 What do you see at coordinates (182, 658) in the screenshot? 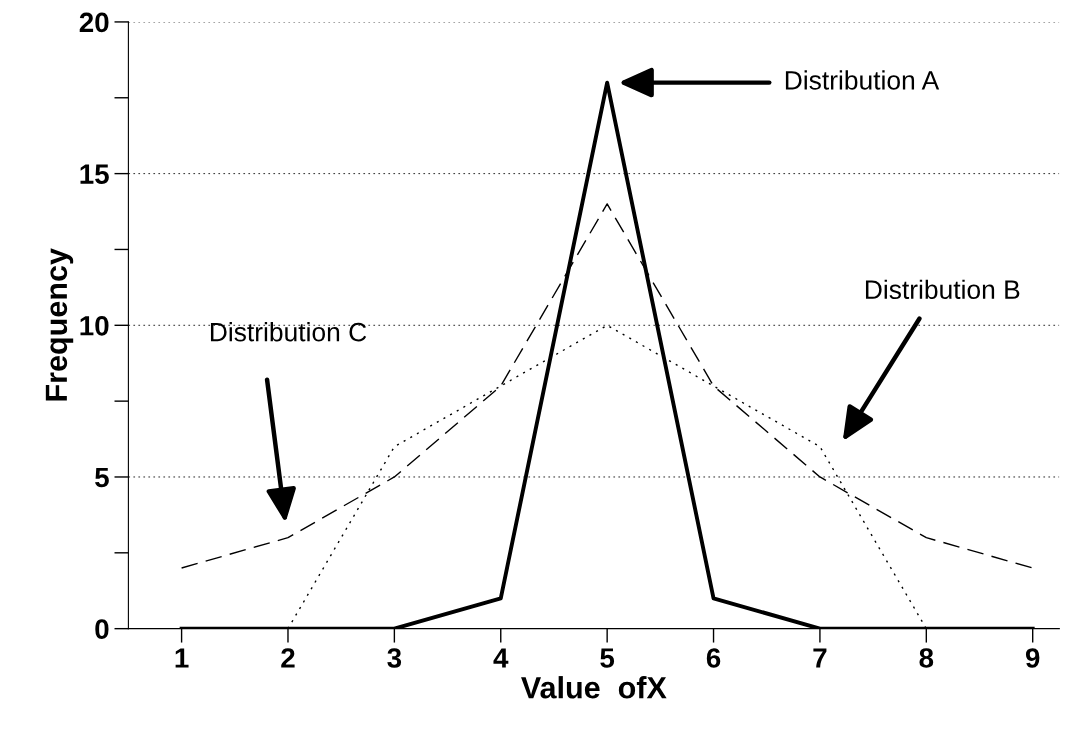
I see `x-tick-label: 1` at bounding box center [182, 658].